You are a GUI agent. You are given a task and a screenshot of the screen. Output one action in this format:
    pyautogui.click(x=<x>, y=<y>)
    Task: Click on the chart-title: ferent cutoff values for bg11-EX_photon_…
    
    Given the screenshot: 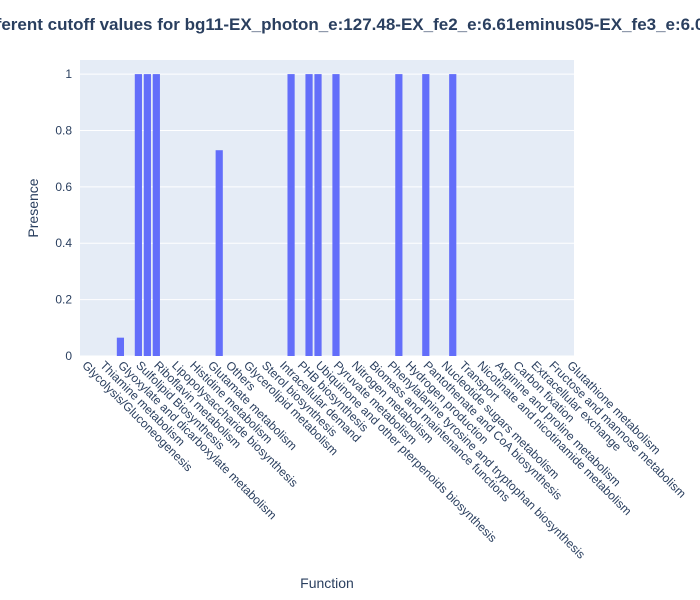 What is the action you would take?
    pyautogui.click(x=350, y=24)
    